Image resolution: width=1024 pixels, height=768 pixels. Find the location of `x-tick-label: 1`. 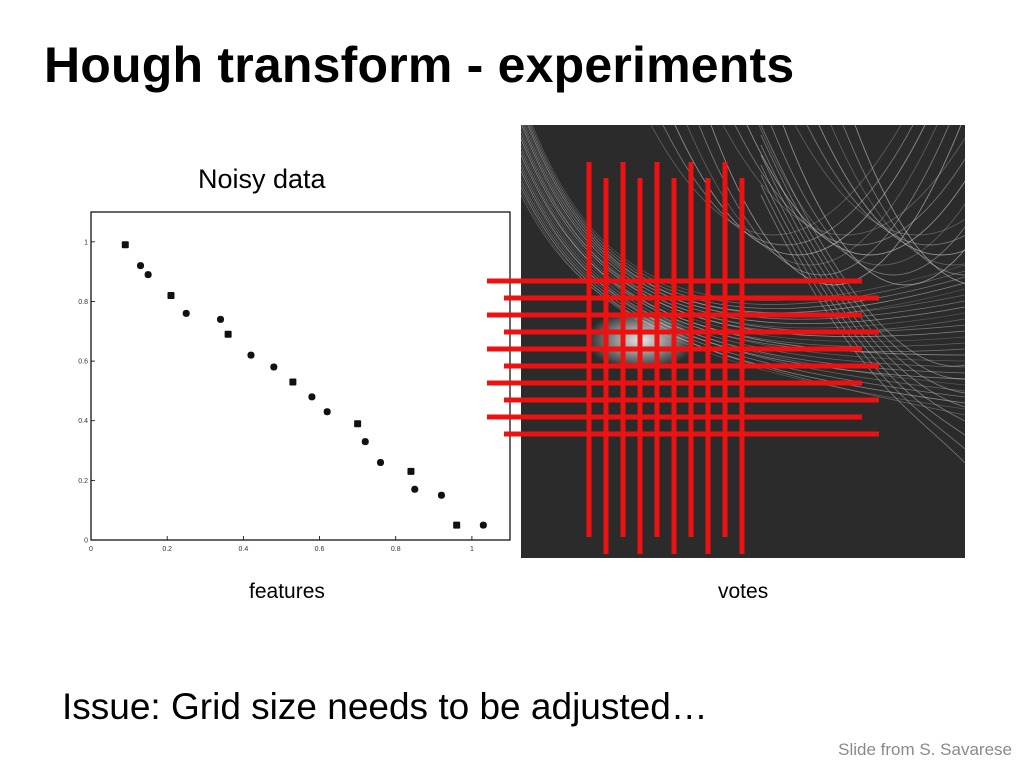

x-tick-label: 1 is located at coordinates (472, 549).